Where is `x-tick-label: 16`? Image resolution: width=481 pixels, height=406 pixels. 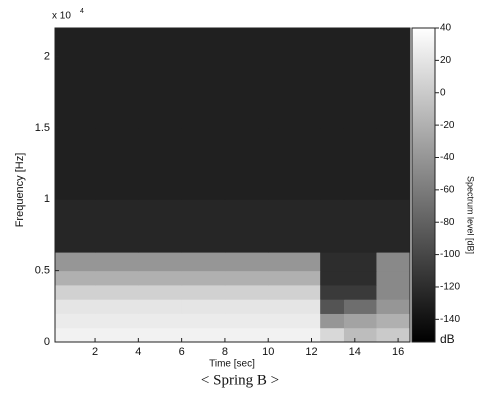
x-tick-label: 16 is located at coordinates (398, 352).